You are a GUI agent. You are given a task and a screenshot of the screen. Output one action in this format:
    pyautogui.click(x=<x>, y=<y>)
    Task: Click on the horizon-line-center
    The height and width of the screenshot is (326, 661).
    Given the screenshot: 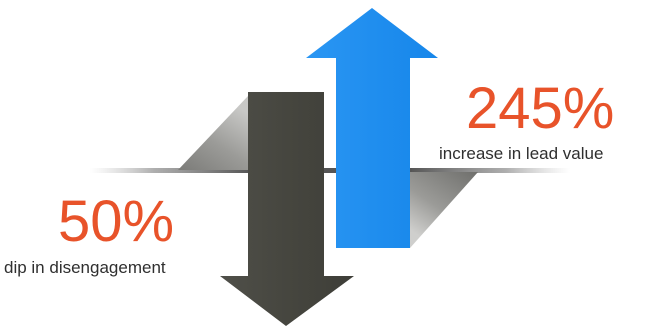 What is the action you would take?
    pyautogui.click(x=330, y=170)
    